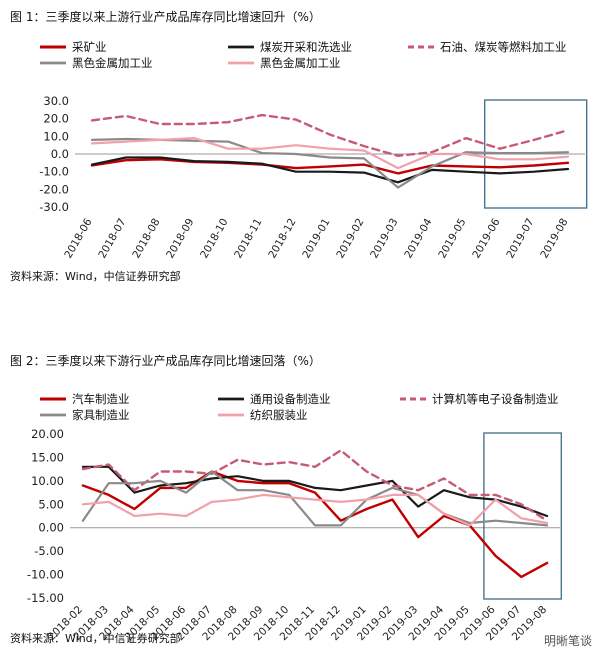 The image size is (600, 657). I want to click on chart-1-y-tick-label: -30.0, so click(54, 207).